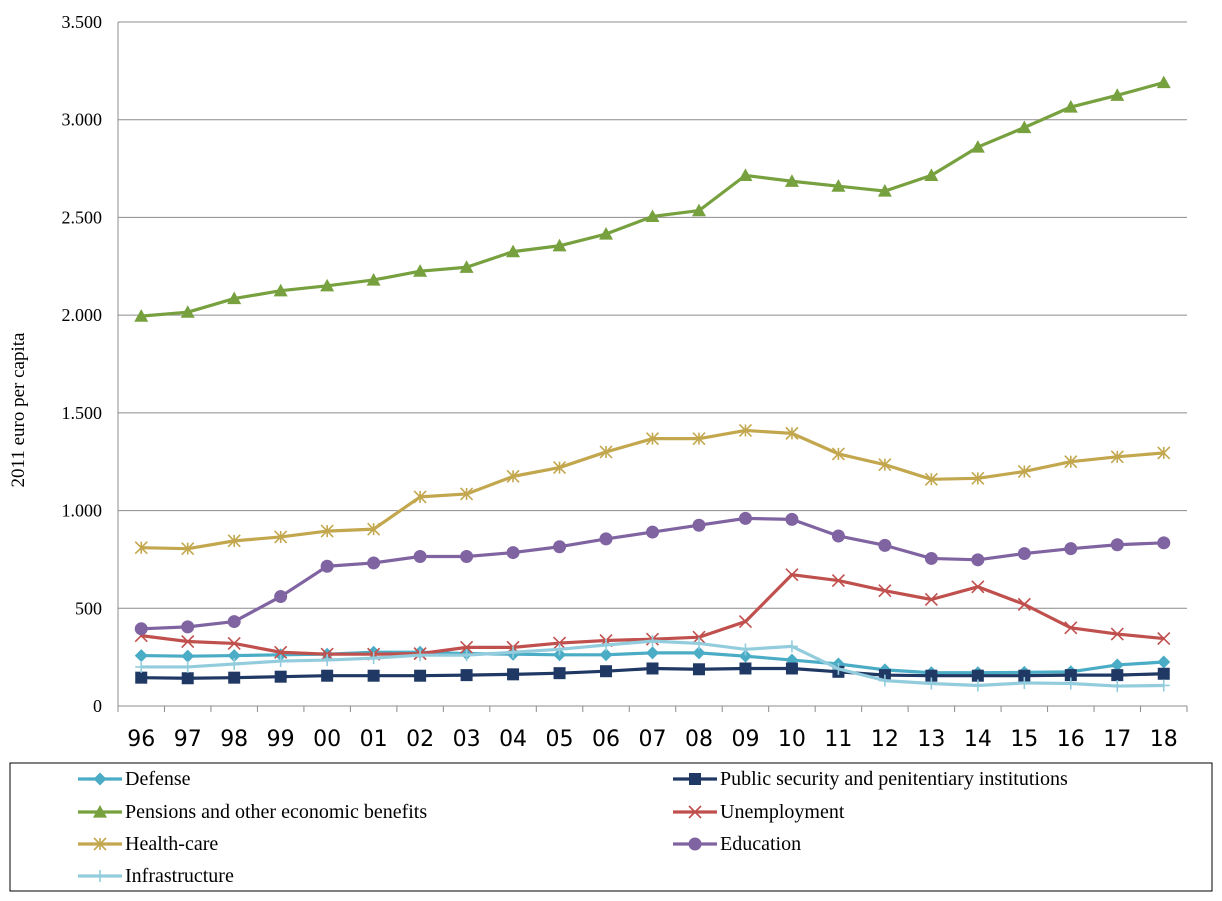 The image size is (1222, 901). I want to click on legend-item: Infrastructure, so click(156, 876).